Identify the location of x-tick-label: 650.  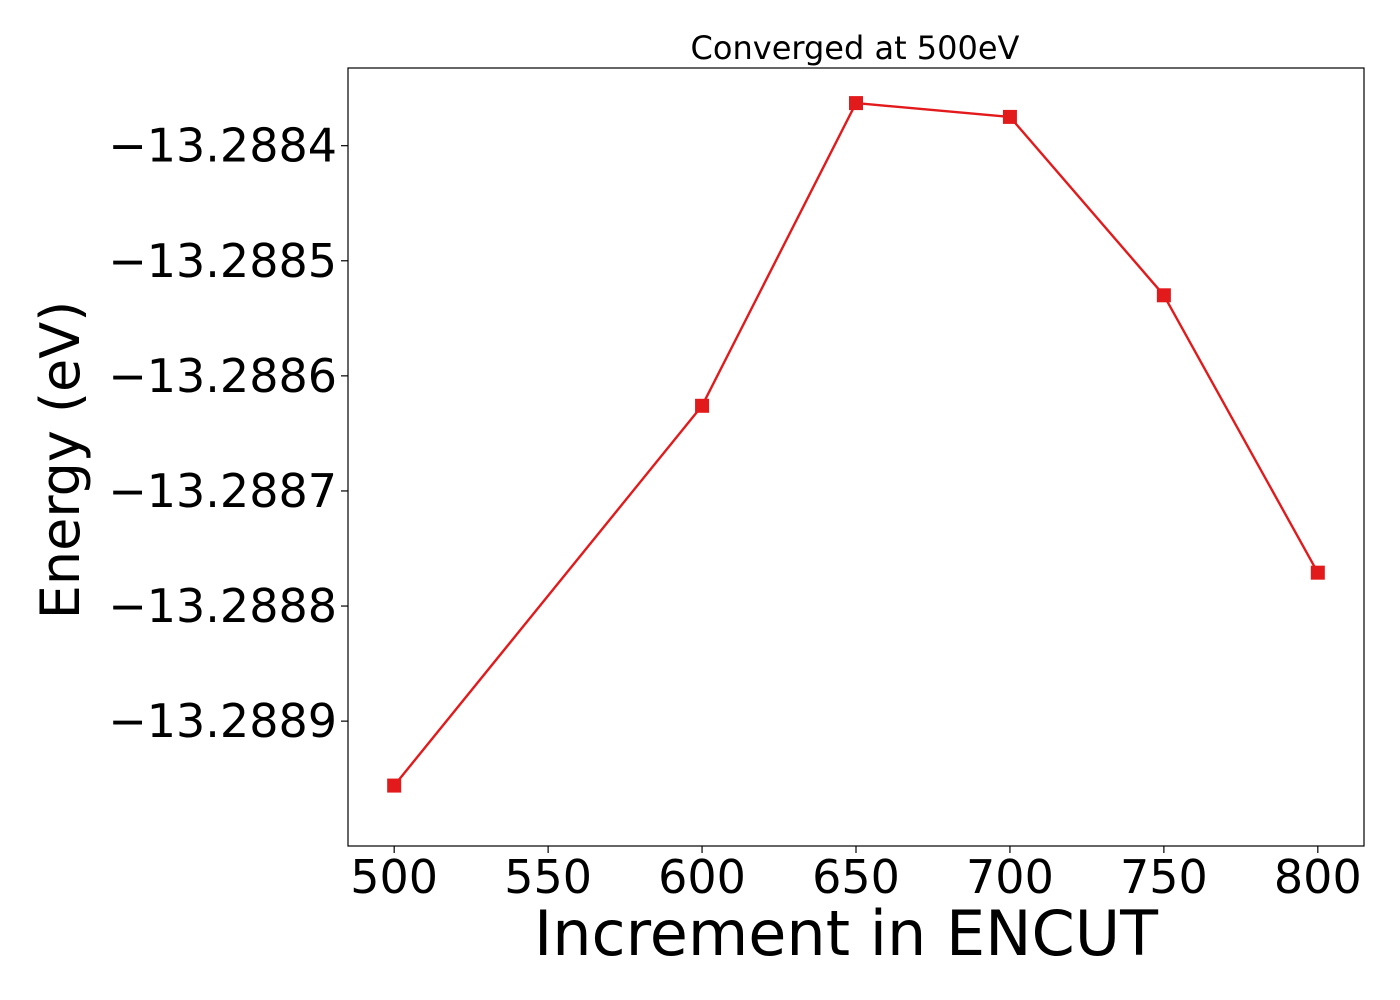
(856, 877).